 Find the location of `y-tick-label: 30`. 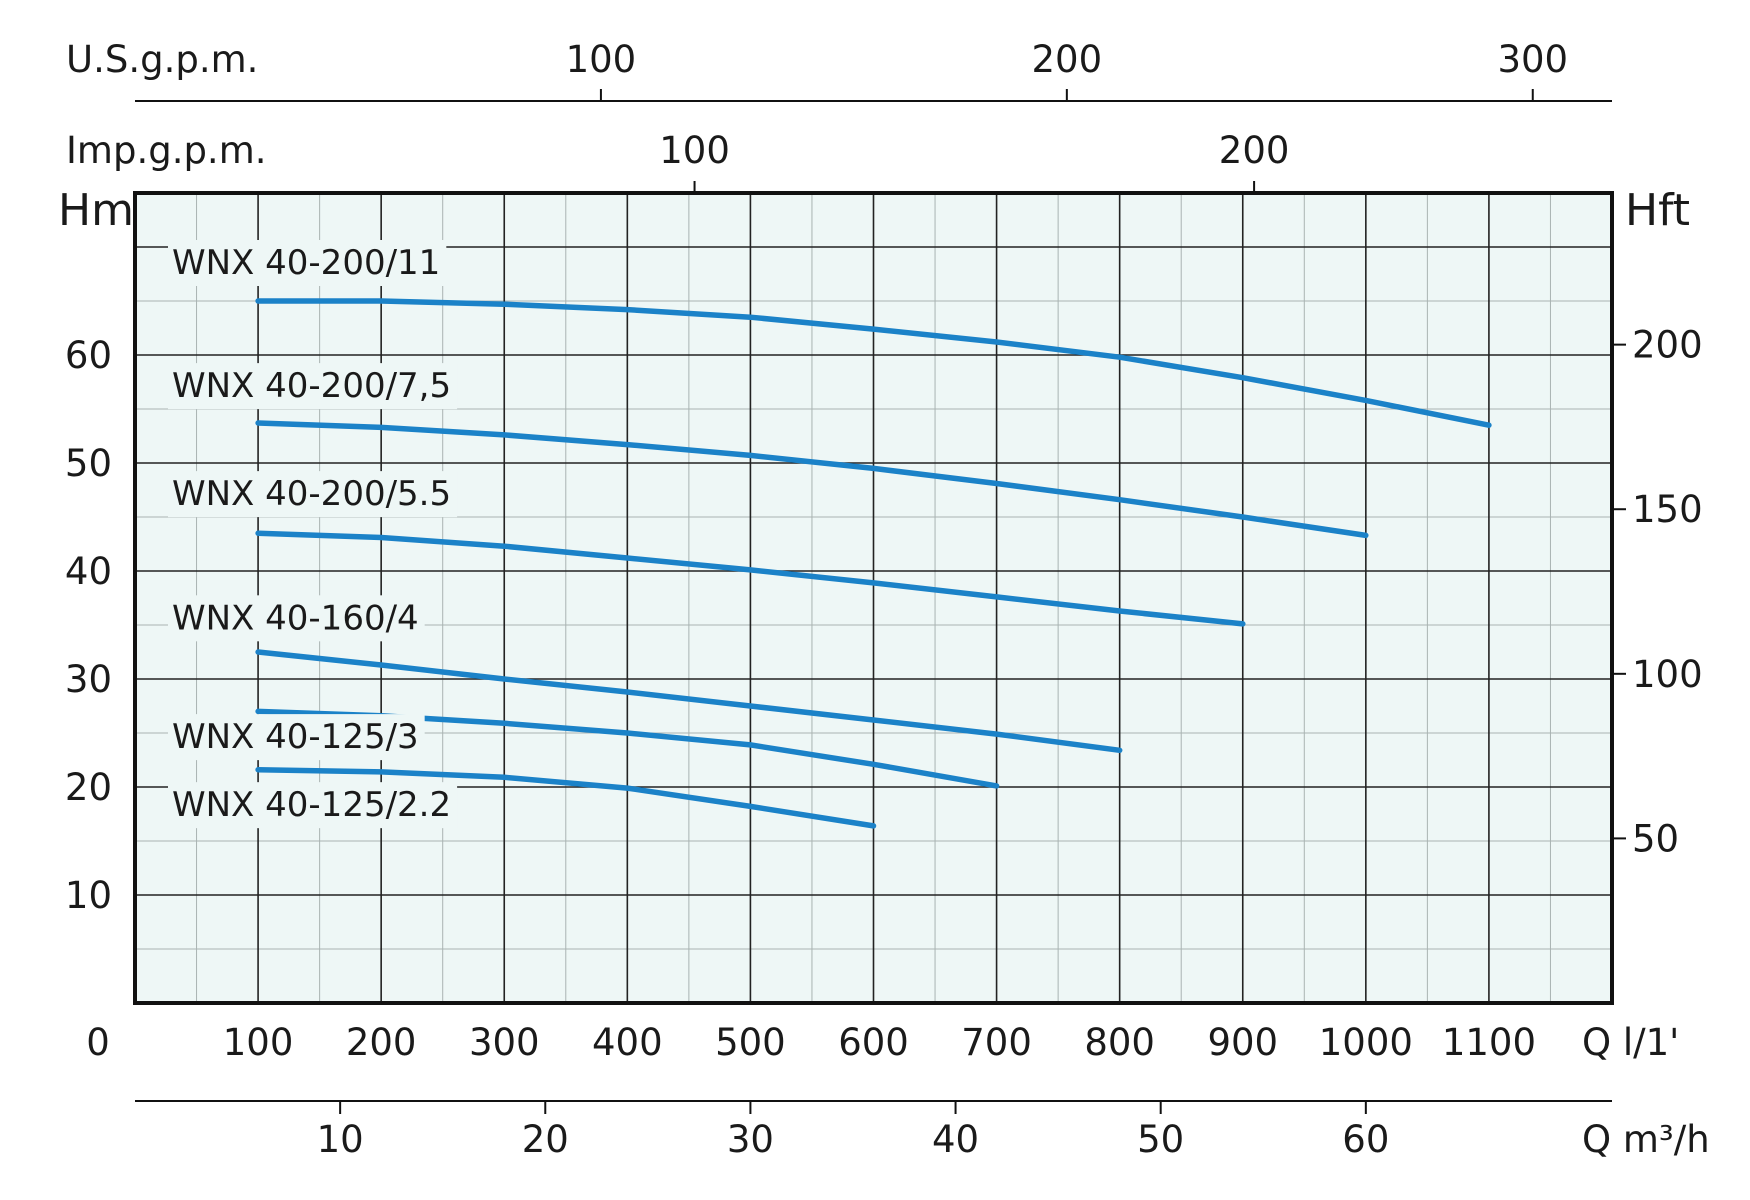

y-tick-label: 30 is located at coordinates (88, 679).